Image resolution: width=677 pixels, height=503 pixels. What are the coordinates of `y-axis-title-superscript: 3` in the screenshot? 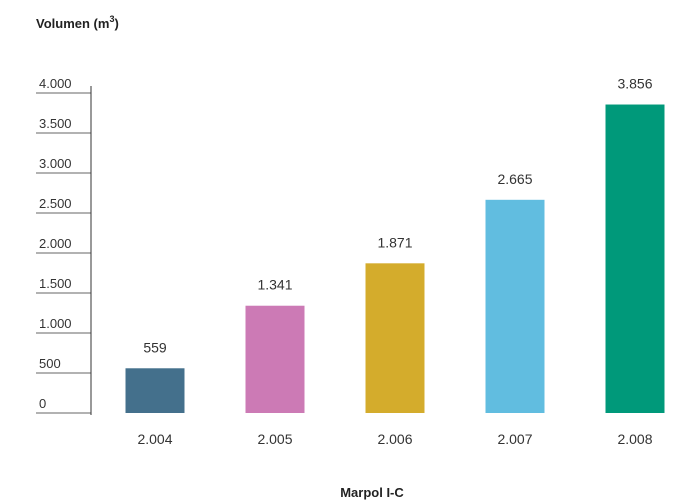 It's located at (111, 19).